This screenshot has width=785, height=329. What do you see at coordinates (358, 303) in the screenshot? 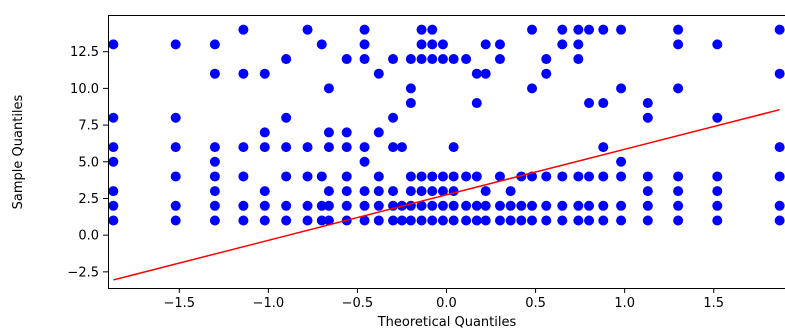
I see `x-tick-label: −0.5` at bounding box center [358, 303].